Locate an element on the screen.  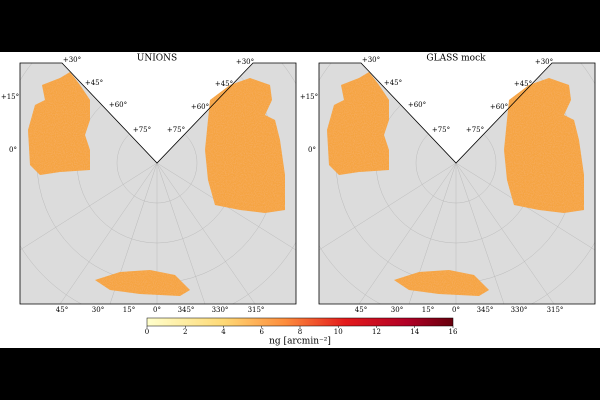
colorbar-tick-label: 2 is located at coordinates (185, 332).